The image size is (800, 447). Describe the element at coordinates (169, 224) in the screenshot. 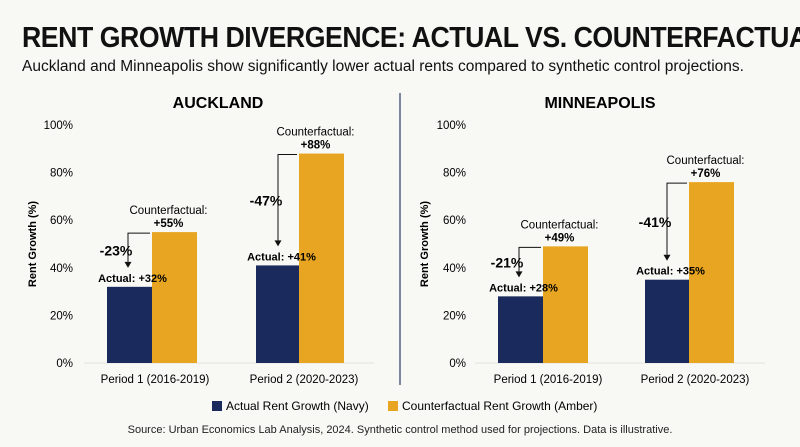

I see `data-label-counterfactual: +55%` at that location.